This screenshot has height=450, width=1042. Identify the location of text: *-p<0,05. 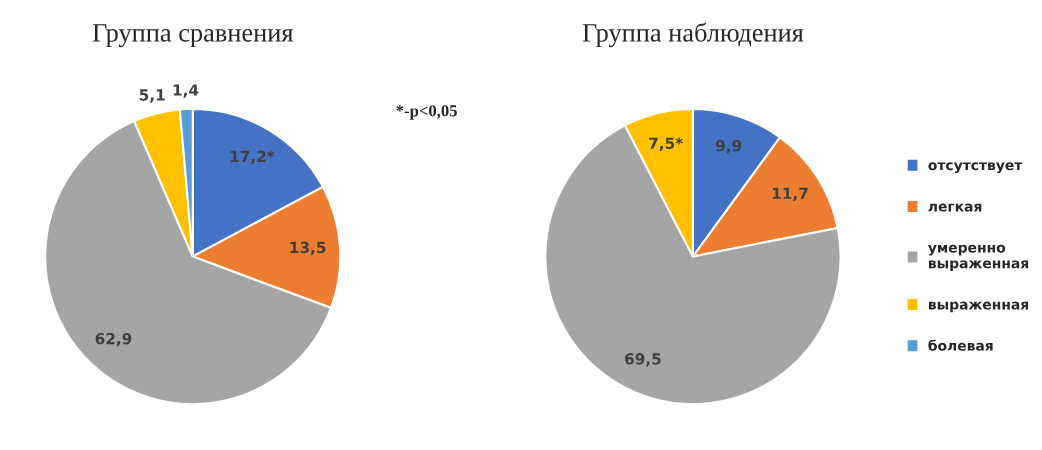
(426, 112).